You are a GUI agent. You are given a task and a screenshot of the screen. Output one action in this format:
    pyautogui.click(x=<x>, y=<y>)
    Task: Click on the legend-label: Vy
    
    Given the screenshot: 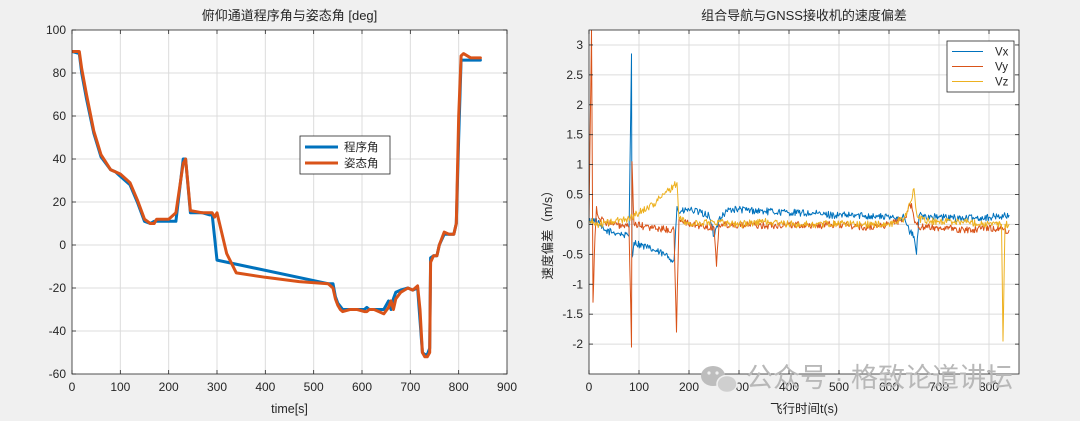 What is the action you would take?
    pyautogui.click(x=1001, y=68)
    